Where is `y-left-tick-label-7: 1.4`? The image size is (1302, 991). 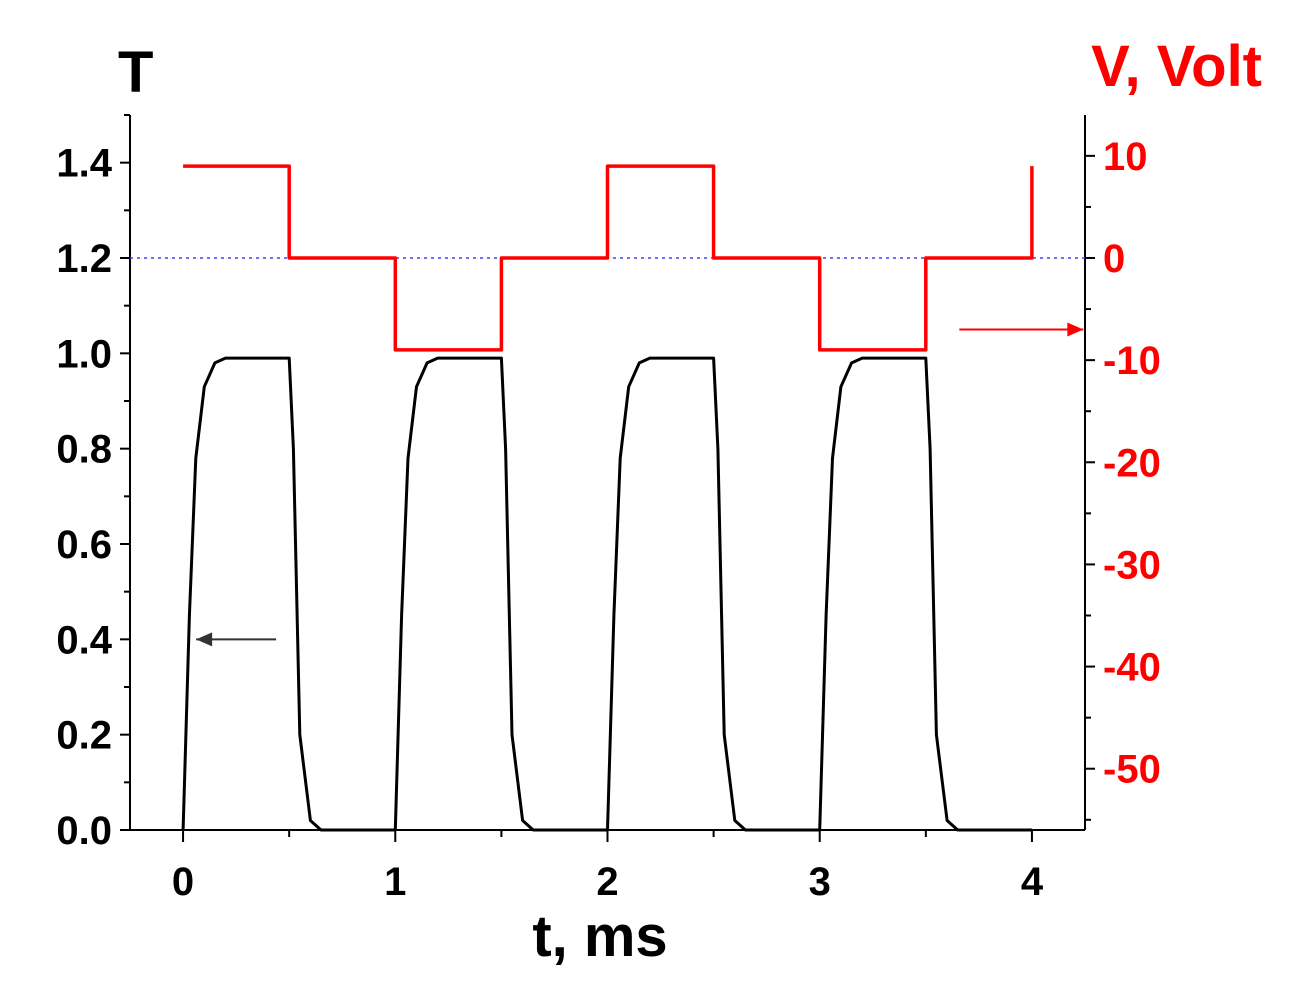
y-left-tick-label-7: 1.4 is located at coordinates (84, 164).